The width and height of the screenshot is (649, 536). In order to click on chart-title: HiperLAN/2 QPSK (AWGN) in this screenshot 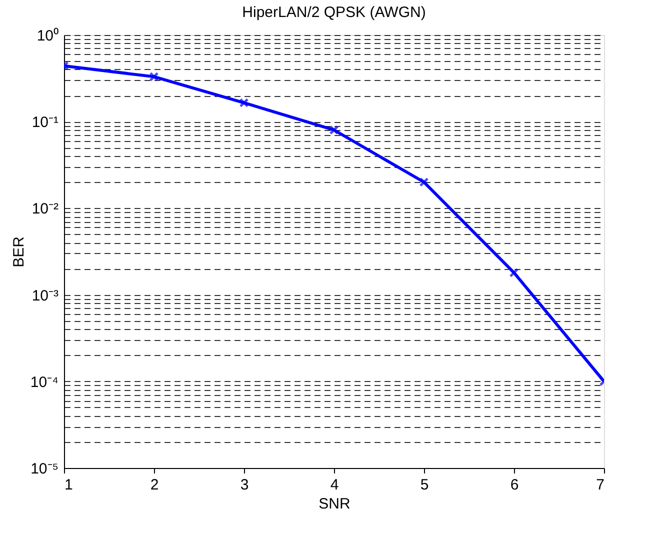, I will do `click(334, 12)`.